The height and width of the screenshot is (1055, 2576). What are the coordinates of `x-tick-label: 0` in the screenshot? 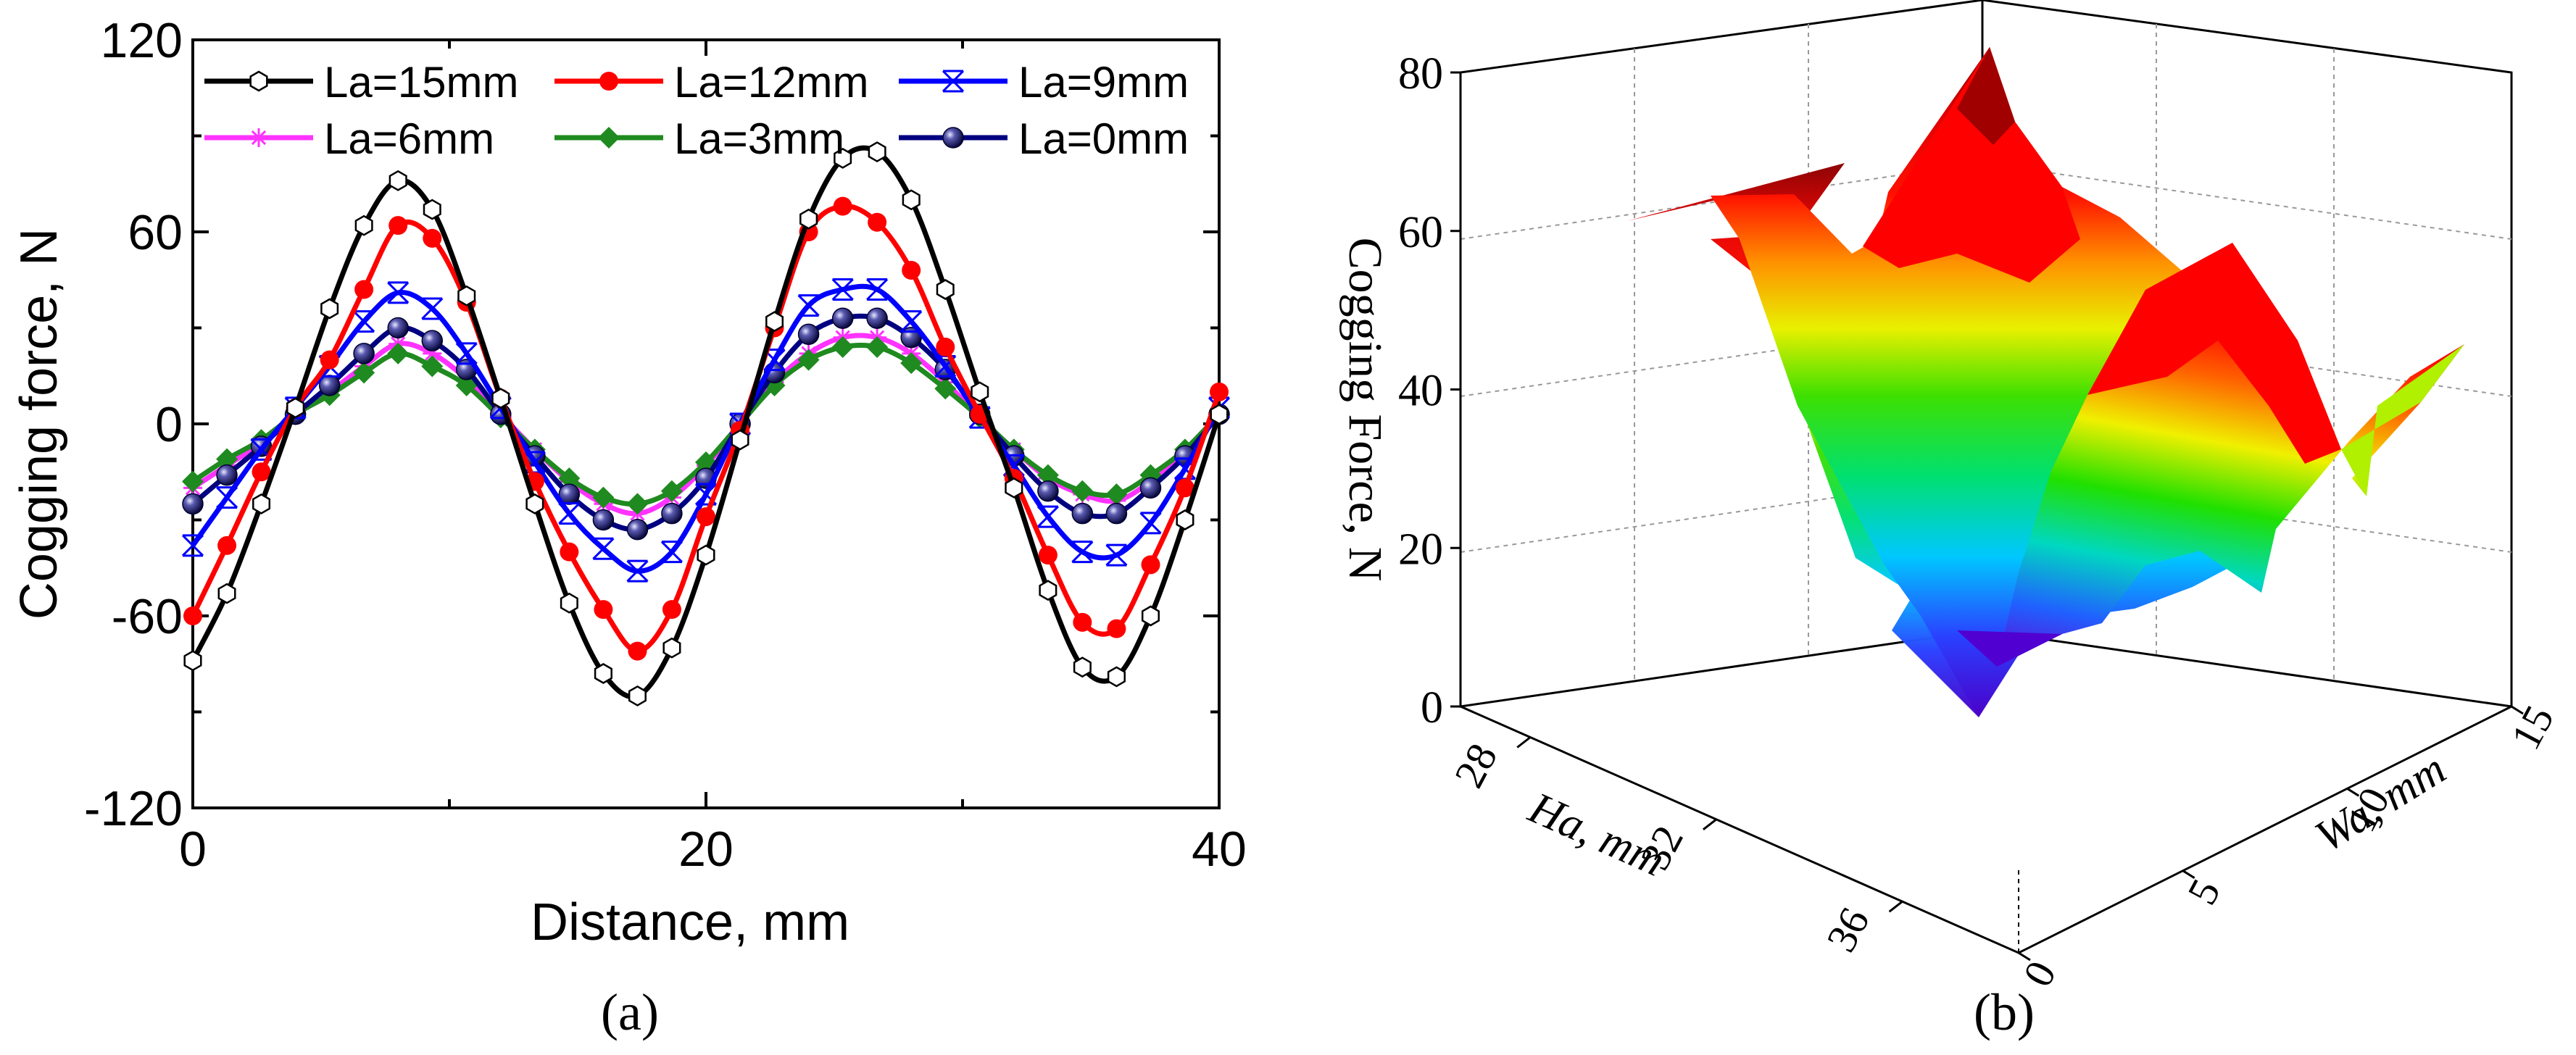 It's located at (193, 849).